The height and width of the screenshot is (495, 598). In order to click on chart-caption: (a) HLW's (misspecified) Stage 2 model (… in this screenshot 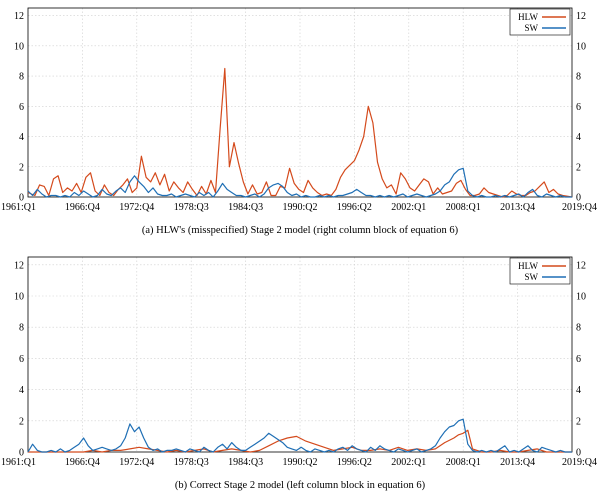, I will do `click(300, 230)`.